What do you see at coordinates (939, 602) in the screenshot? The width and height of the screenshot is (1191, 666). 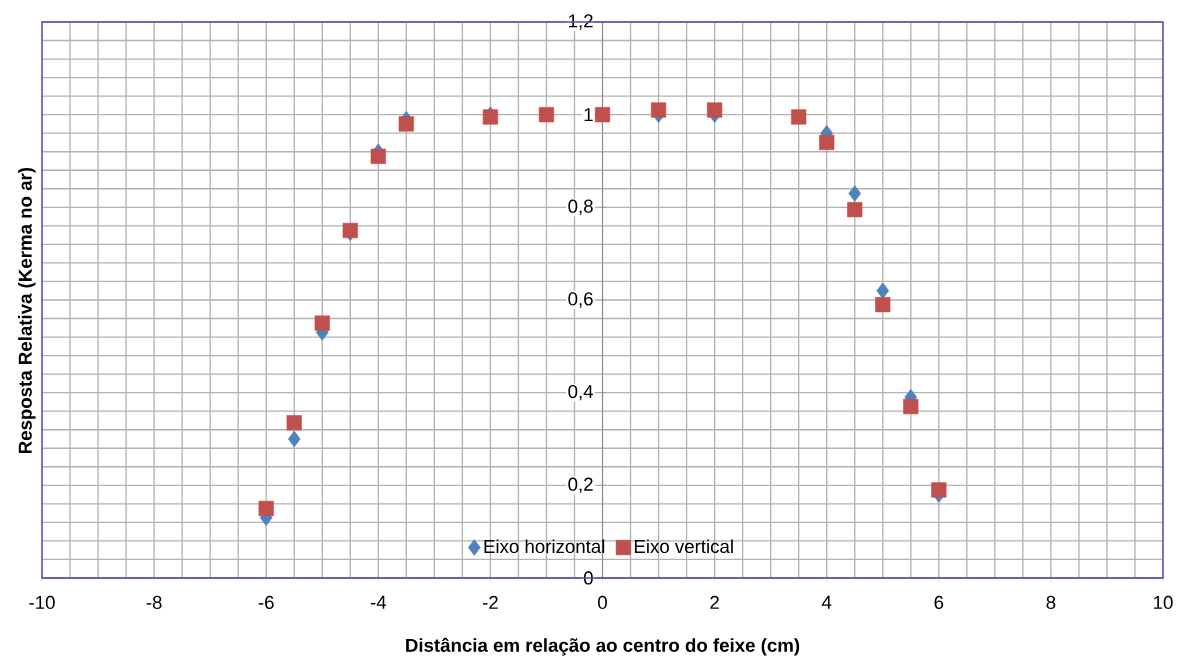 I see `x-tick-label: 6` at bounding box center [939, 602].